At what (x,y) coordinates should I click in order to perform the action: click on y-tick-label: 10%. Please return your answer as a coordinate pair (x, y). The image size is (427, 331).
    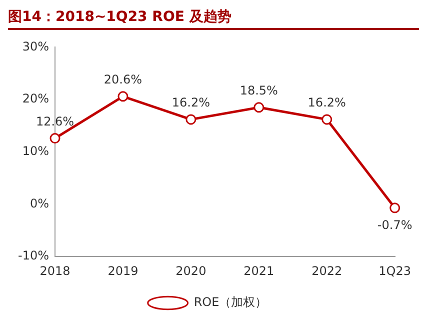
    Looking at the image, I should click on (35, 151).